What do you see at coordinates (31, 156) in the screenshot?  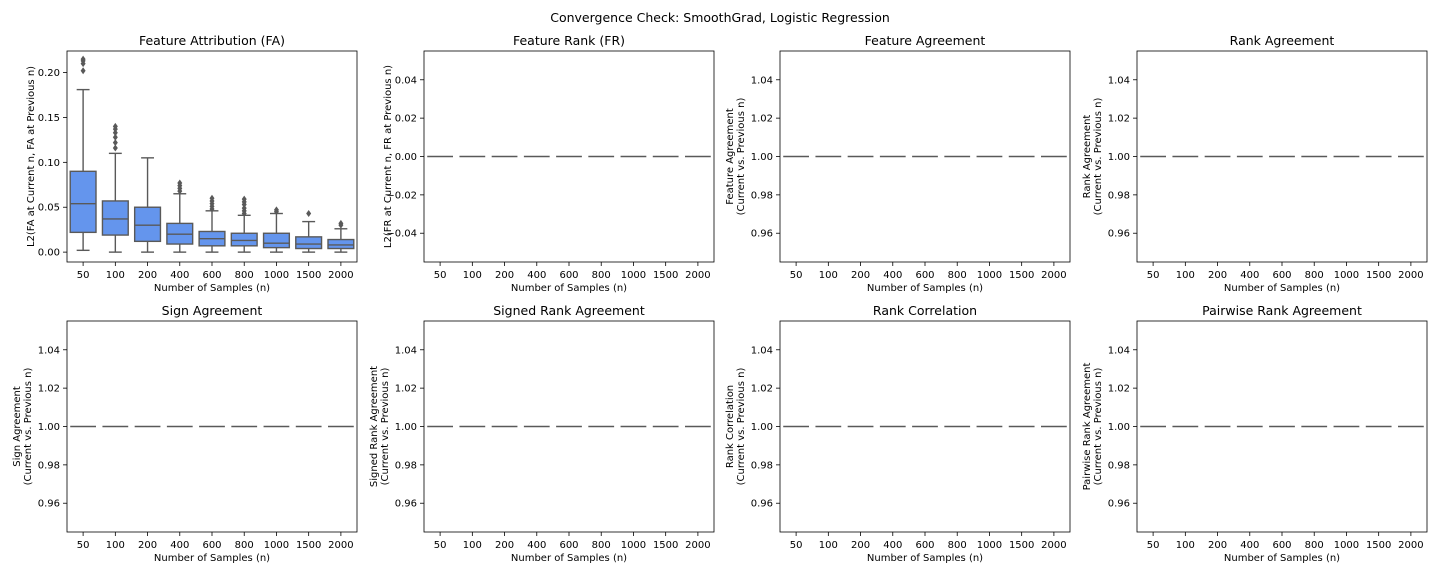 I see `y-axis-label: L2(FA at Current n, FA at Previous n)` at bounding box center [31, 156].